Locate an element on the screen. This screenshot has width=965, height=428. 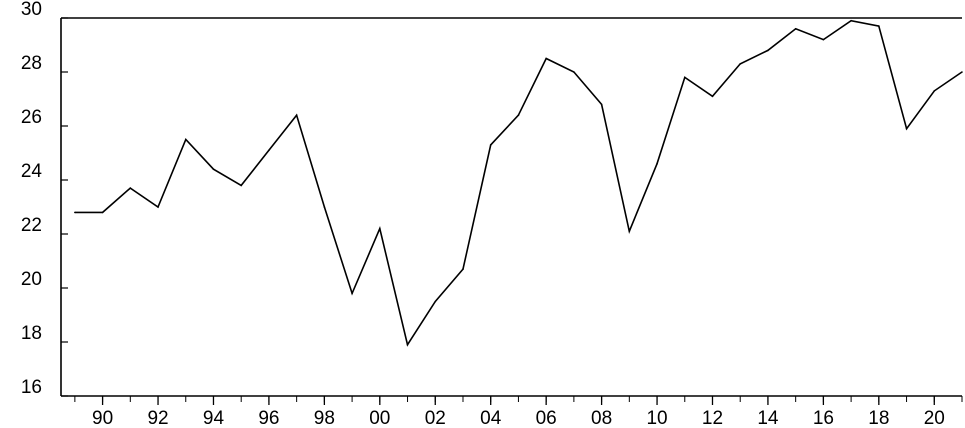
x-tick-label: 00 is located at coordinates (379, 418).